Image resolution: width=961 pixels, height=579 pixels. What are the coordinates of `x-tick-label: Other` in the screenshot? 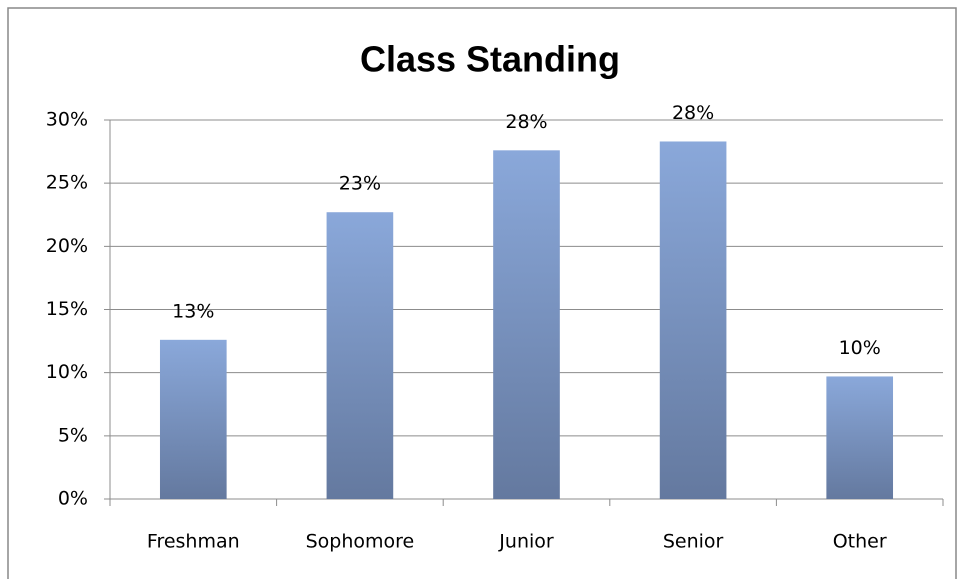 It's located at (860, 542).